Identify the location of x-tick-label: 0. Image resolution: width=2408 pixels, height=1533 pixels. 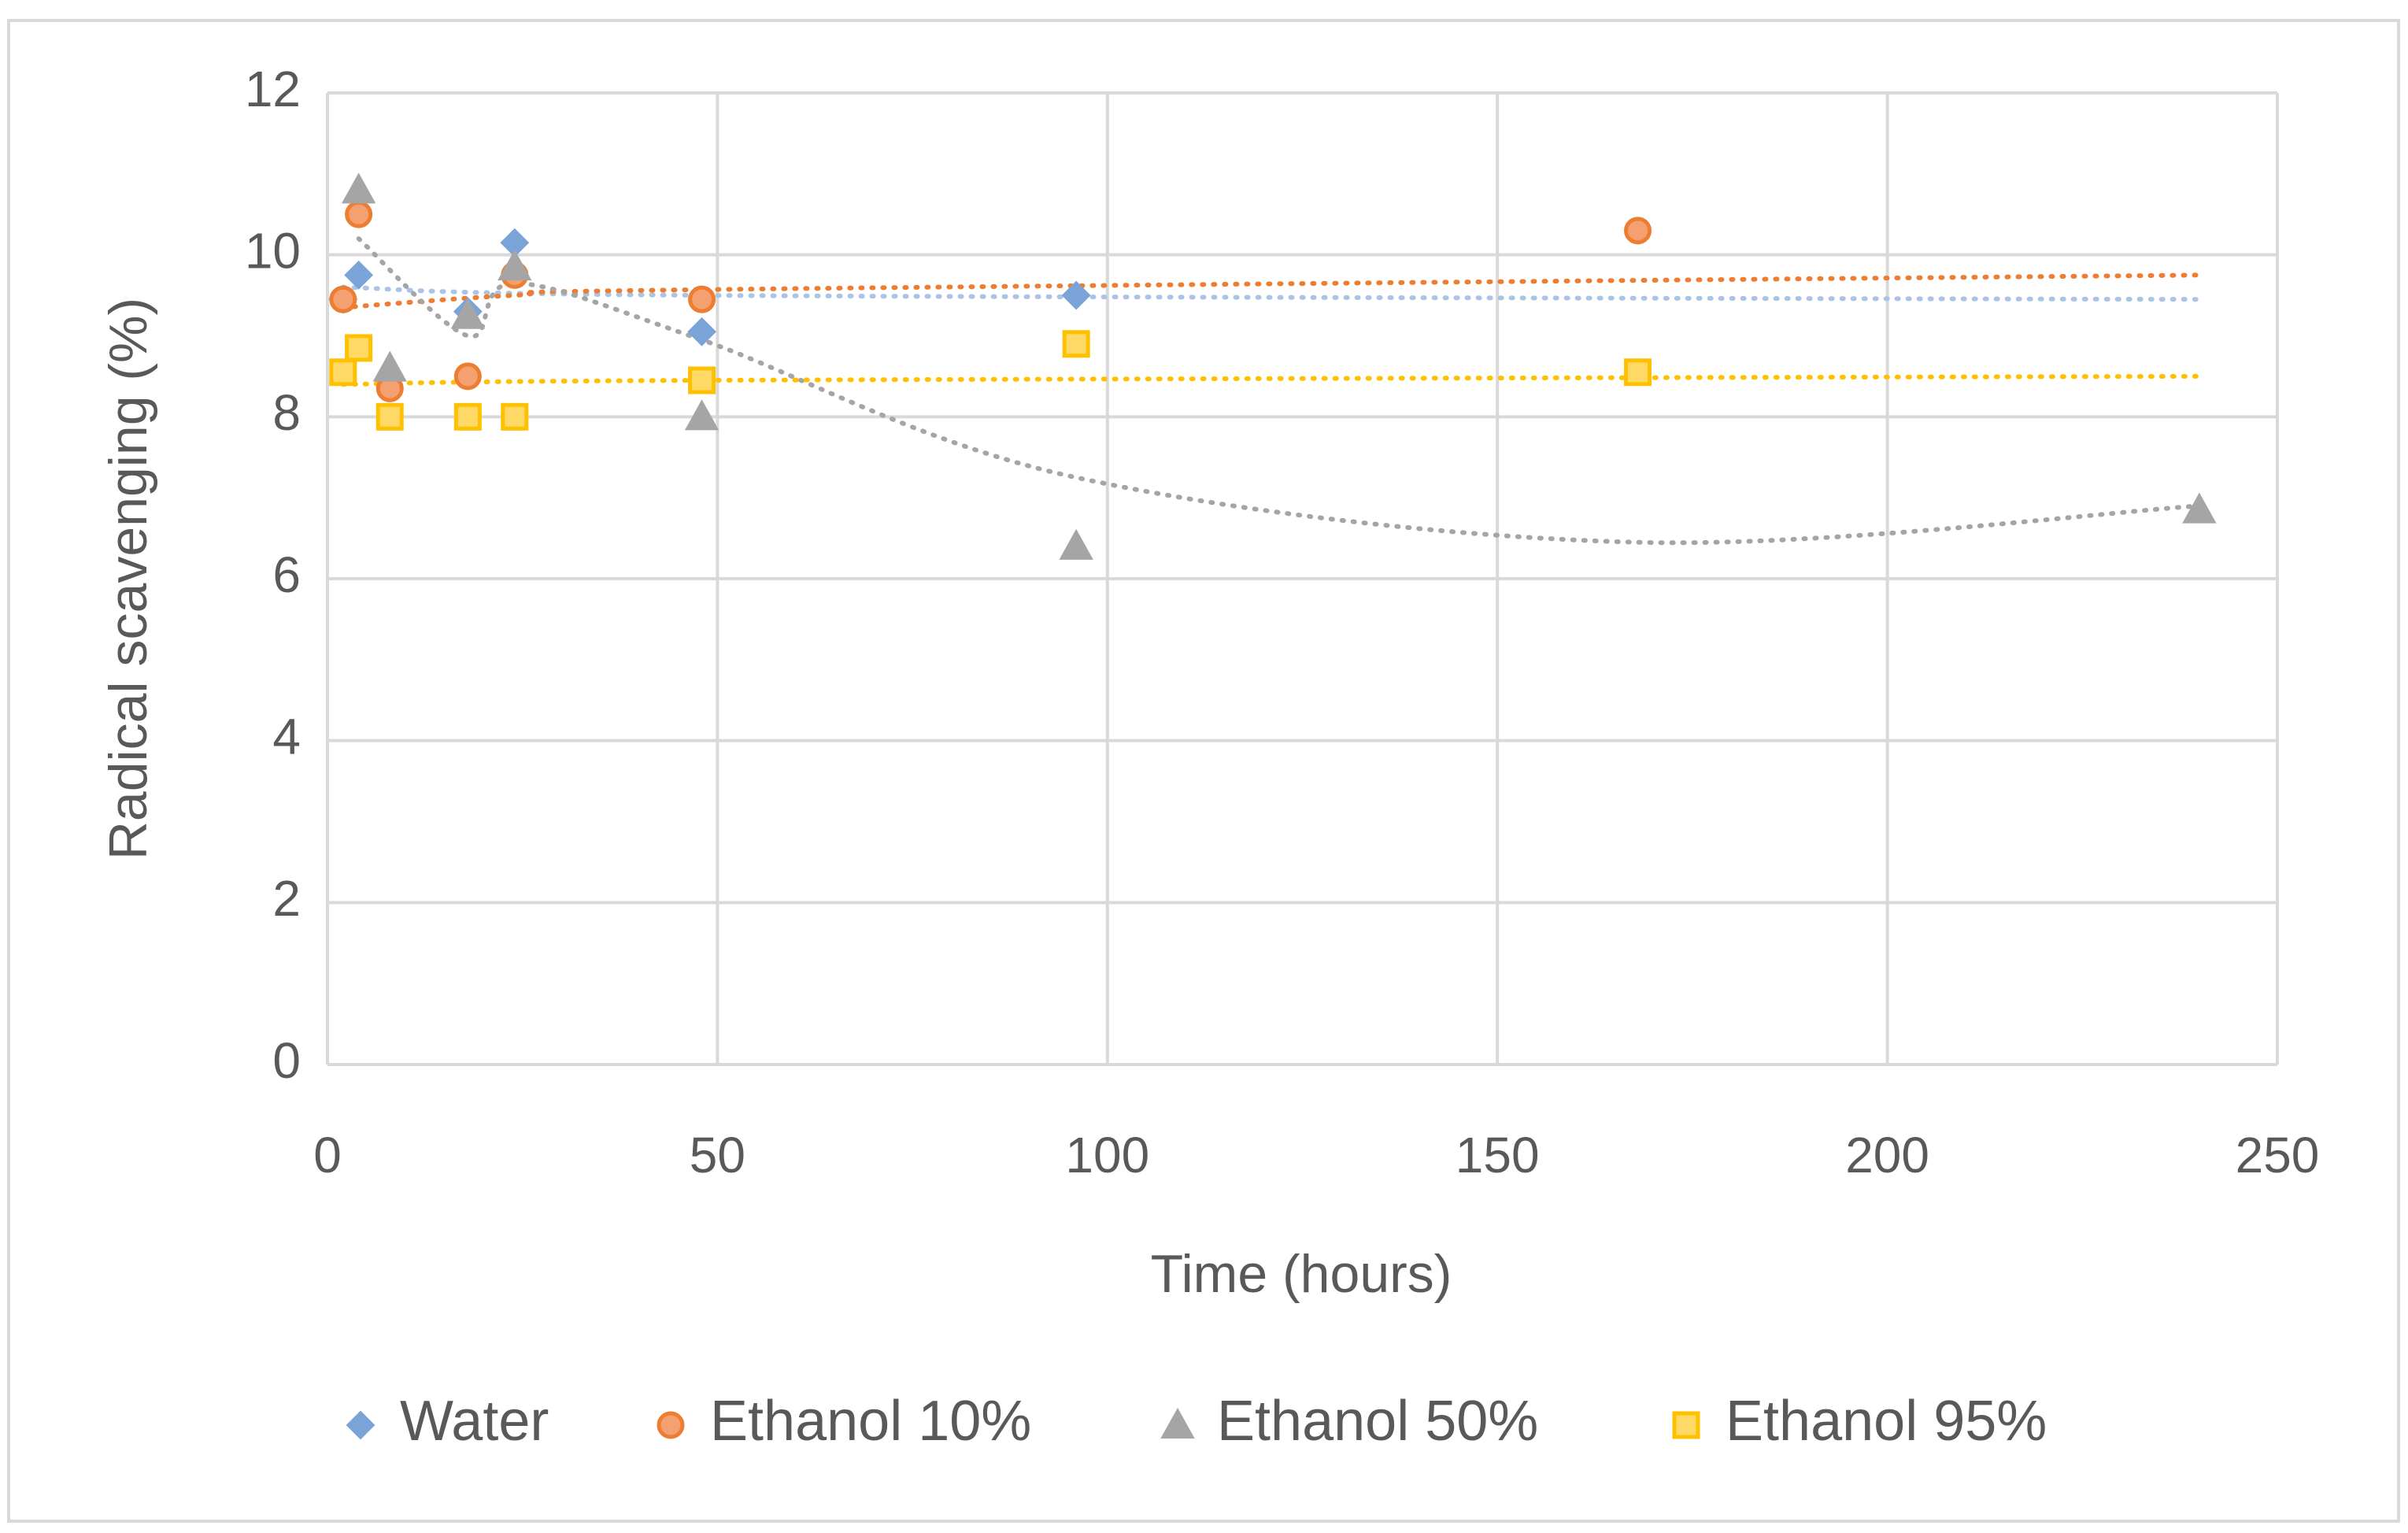
(327, 1155).